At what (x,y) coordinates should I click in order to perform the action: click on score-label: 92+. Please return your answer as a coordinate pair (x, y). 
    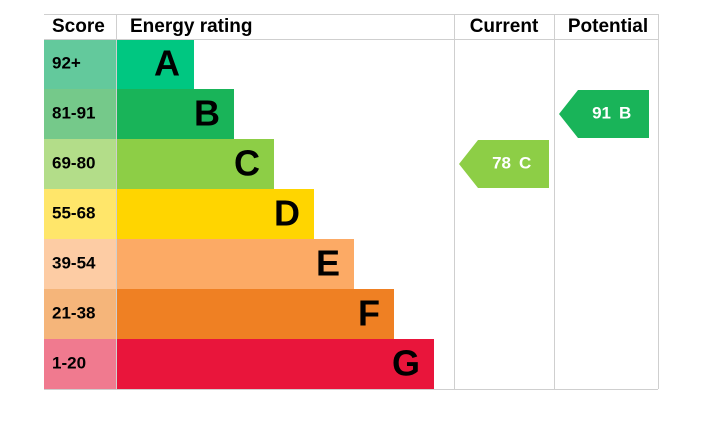
    Looking at the image, I should click on (66, 62).